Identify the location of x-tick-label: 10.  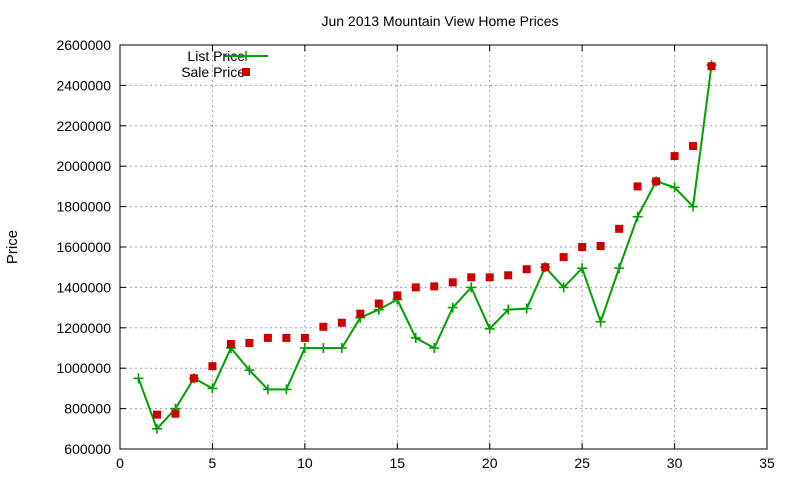
(305, 463).